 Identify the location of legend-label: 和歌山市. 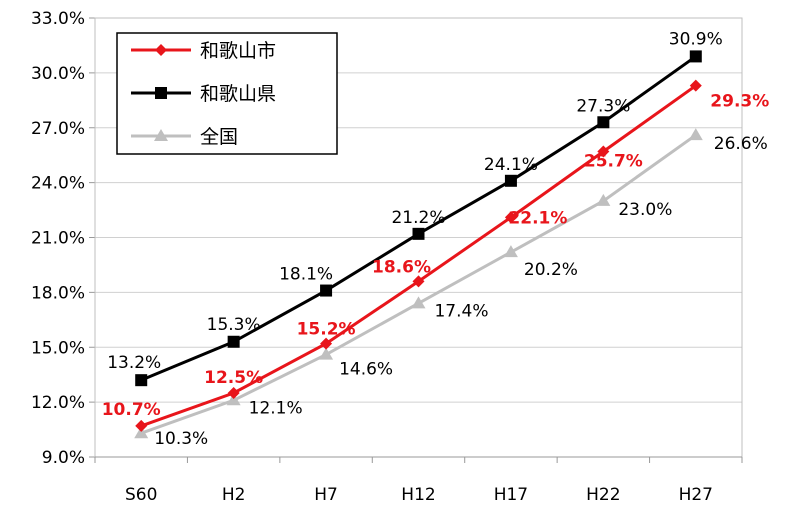
(238, 51).